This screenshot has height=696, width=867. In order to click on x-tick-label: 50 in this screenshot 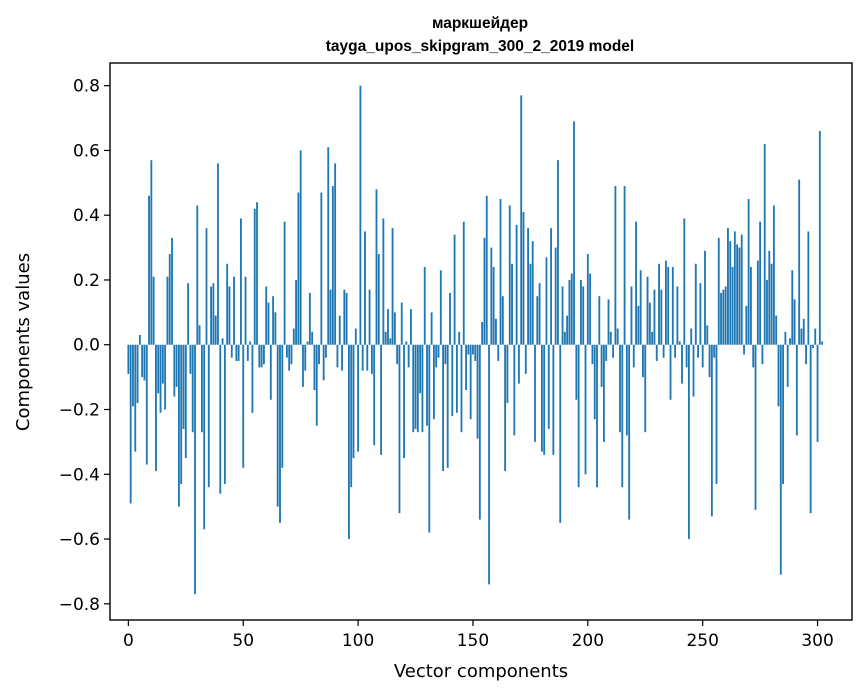, I will do `click(243, 641)`.